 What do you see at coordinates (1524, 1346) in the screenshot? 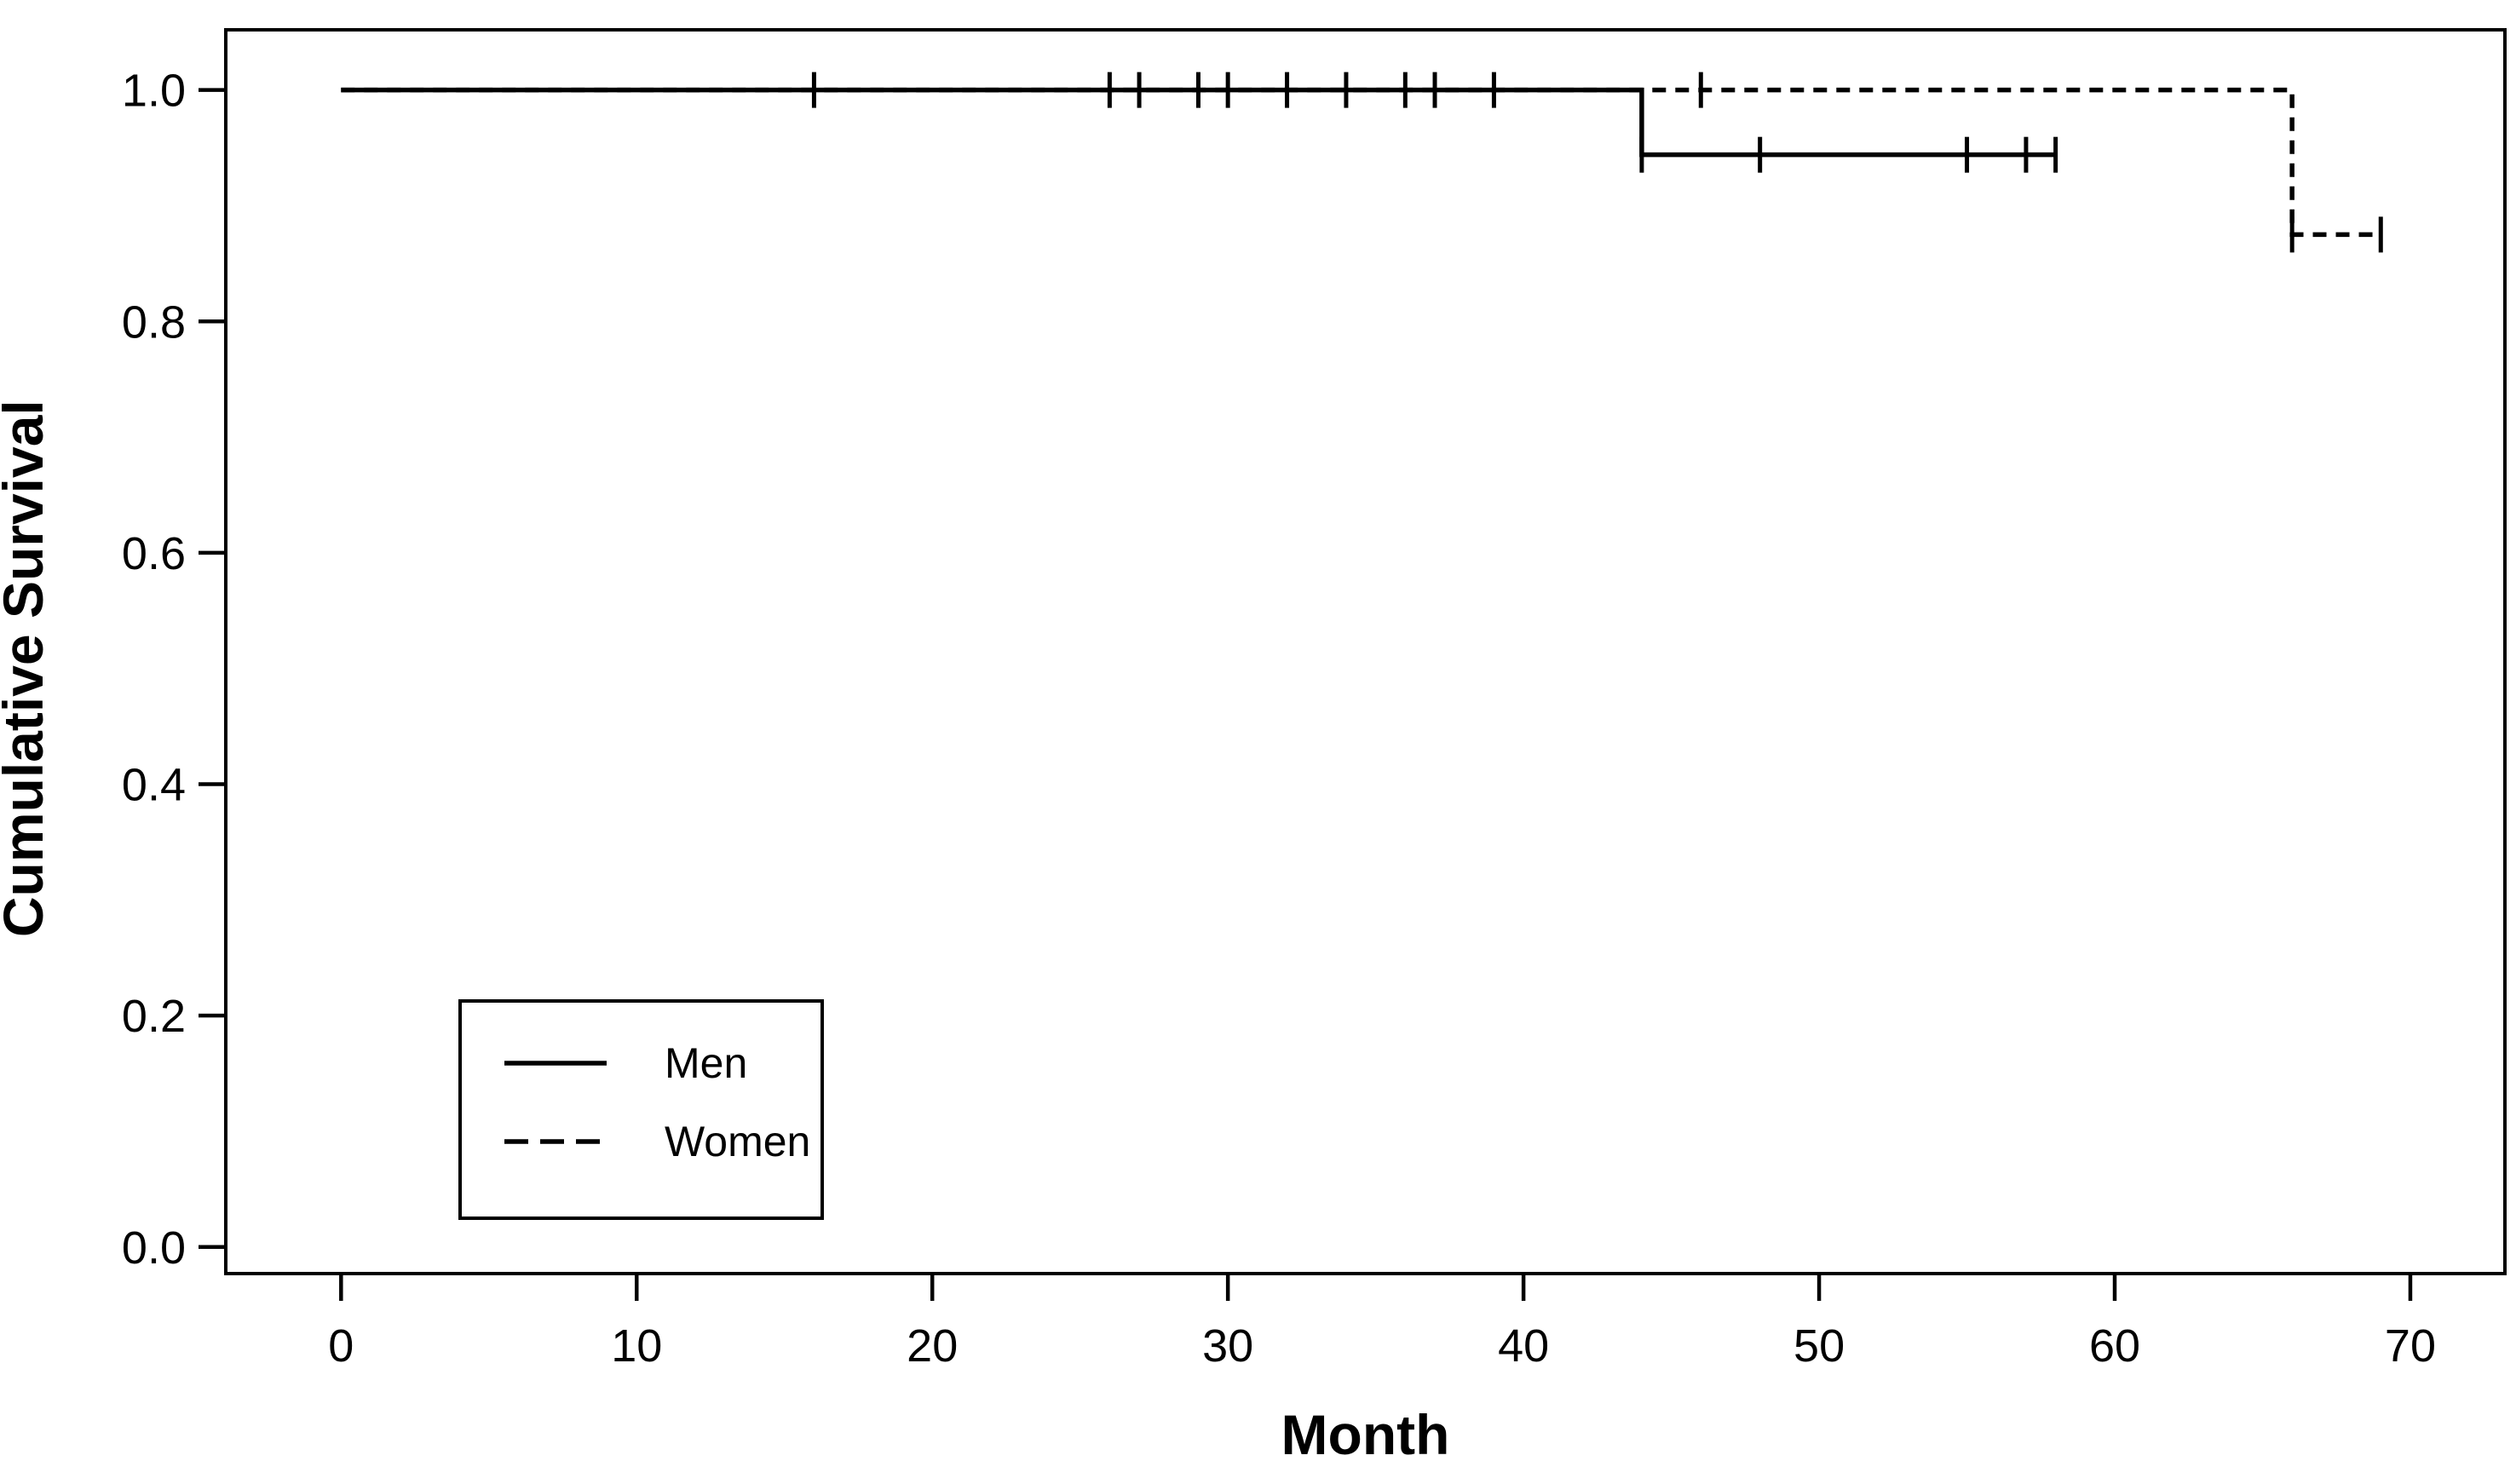
I see `x-axis-tick-label: 40` at bounding box center [1524, 1346].